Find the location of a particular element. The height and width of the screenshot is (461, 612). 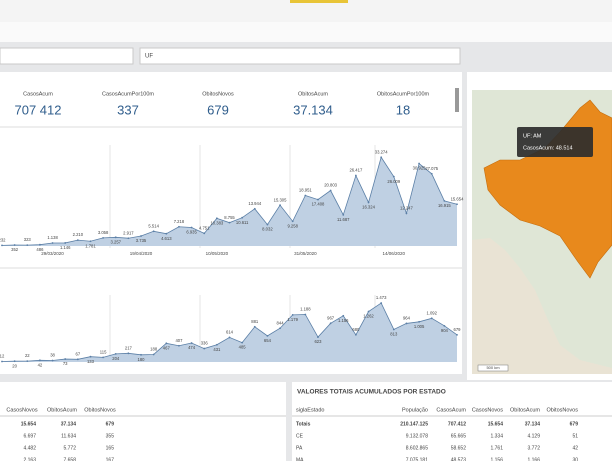

value-label: 115 is located at coordinates (103, 352).